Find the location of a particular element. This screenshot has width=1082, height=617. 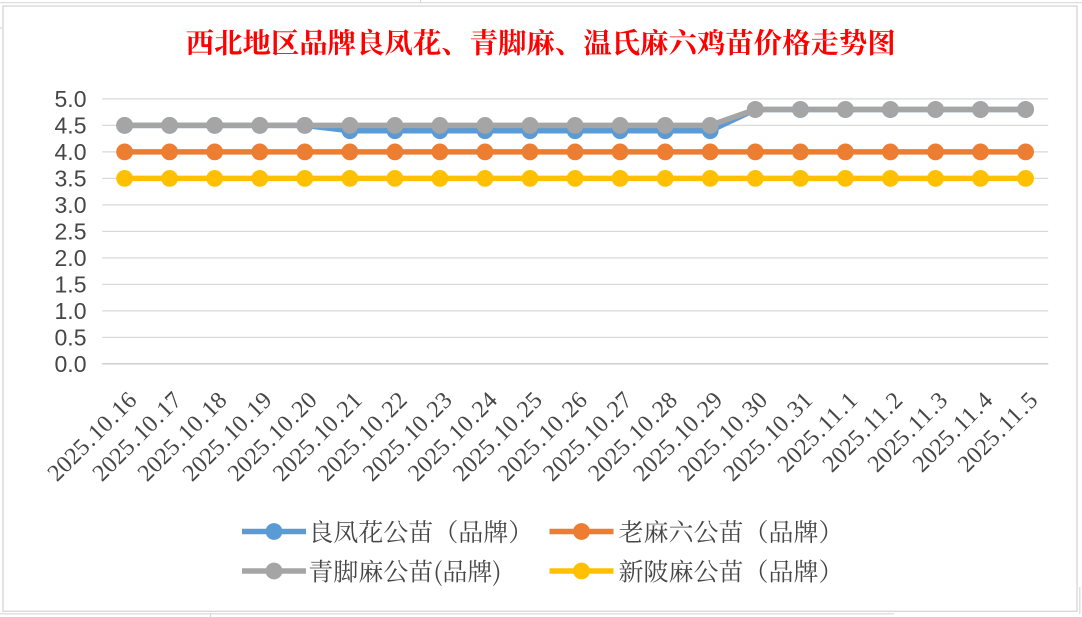

svg-text: 1.5 is located at coordinates (71, 284).